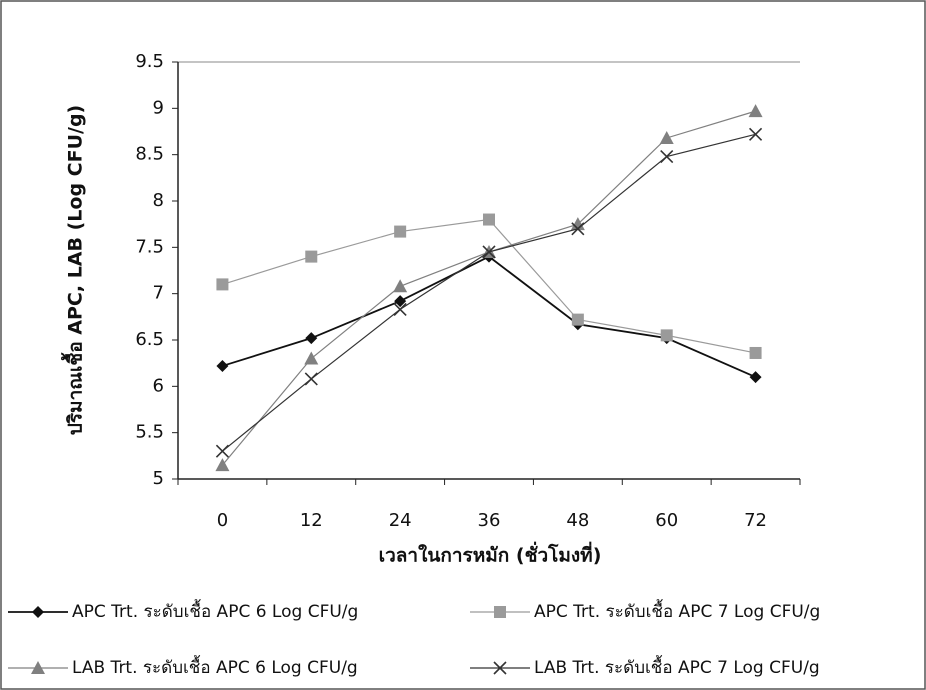 The image size is (926, 690). I want to click on legend-label: LAB Trt. ระดับเชื้อ APC 6 Log CFU/g, so click(215, 666).